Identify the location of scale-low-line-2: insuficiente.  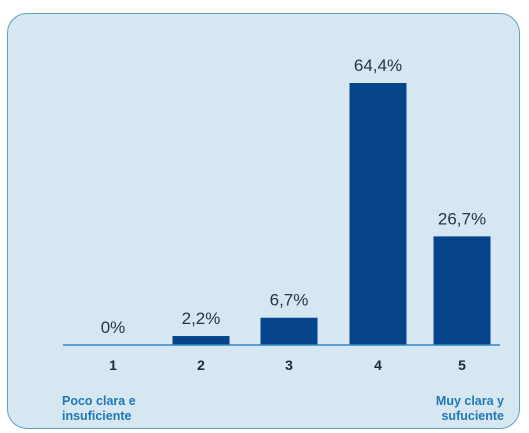
(97, 416).